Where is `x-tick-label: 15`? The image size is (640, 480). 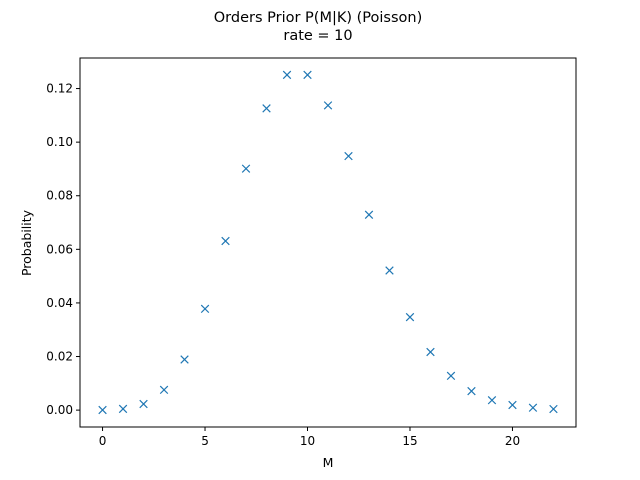 x-tick-label: 15 is located at coordinates (409, 441).